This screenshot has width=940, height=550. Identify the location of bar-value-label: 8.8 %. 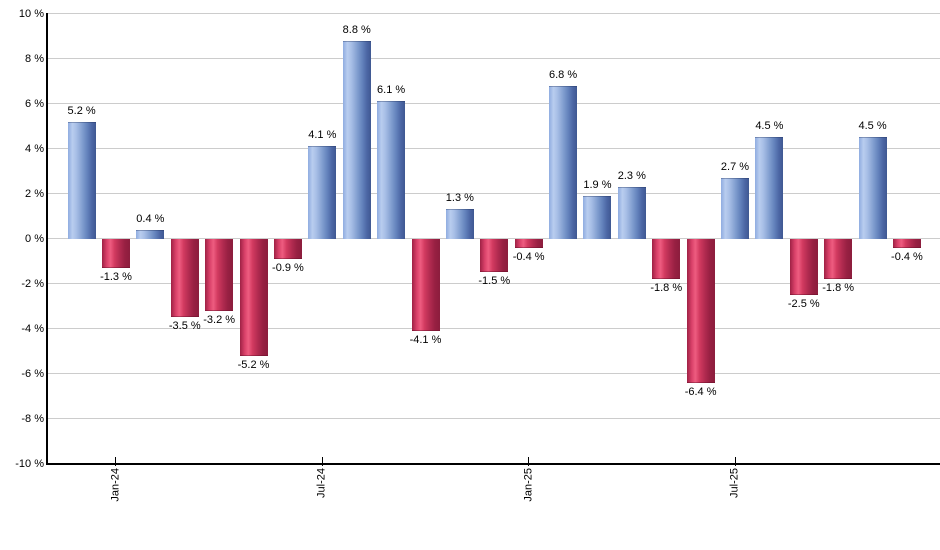
(356, 29).